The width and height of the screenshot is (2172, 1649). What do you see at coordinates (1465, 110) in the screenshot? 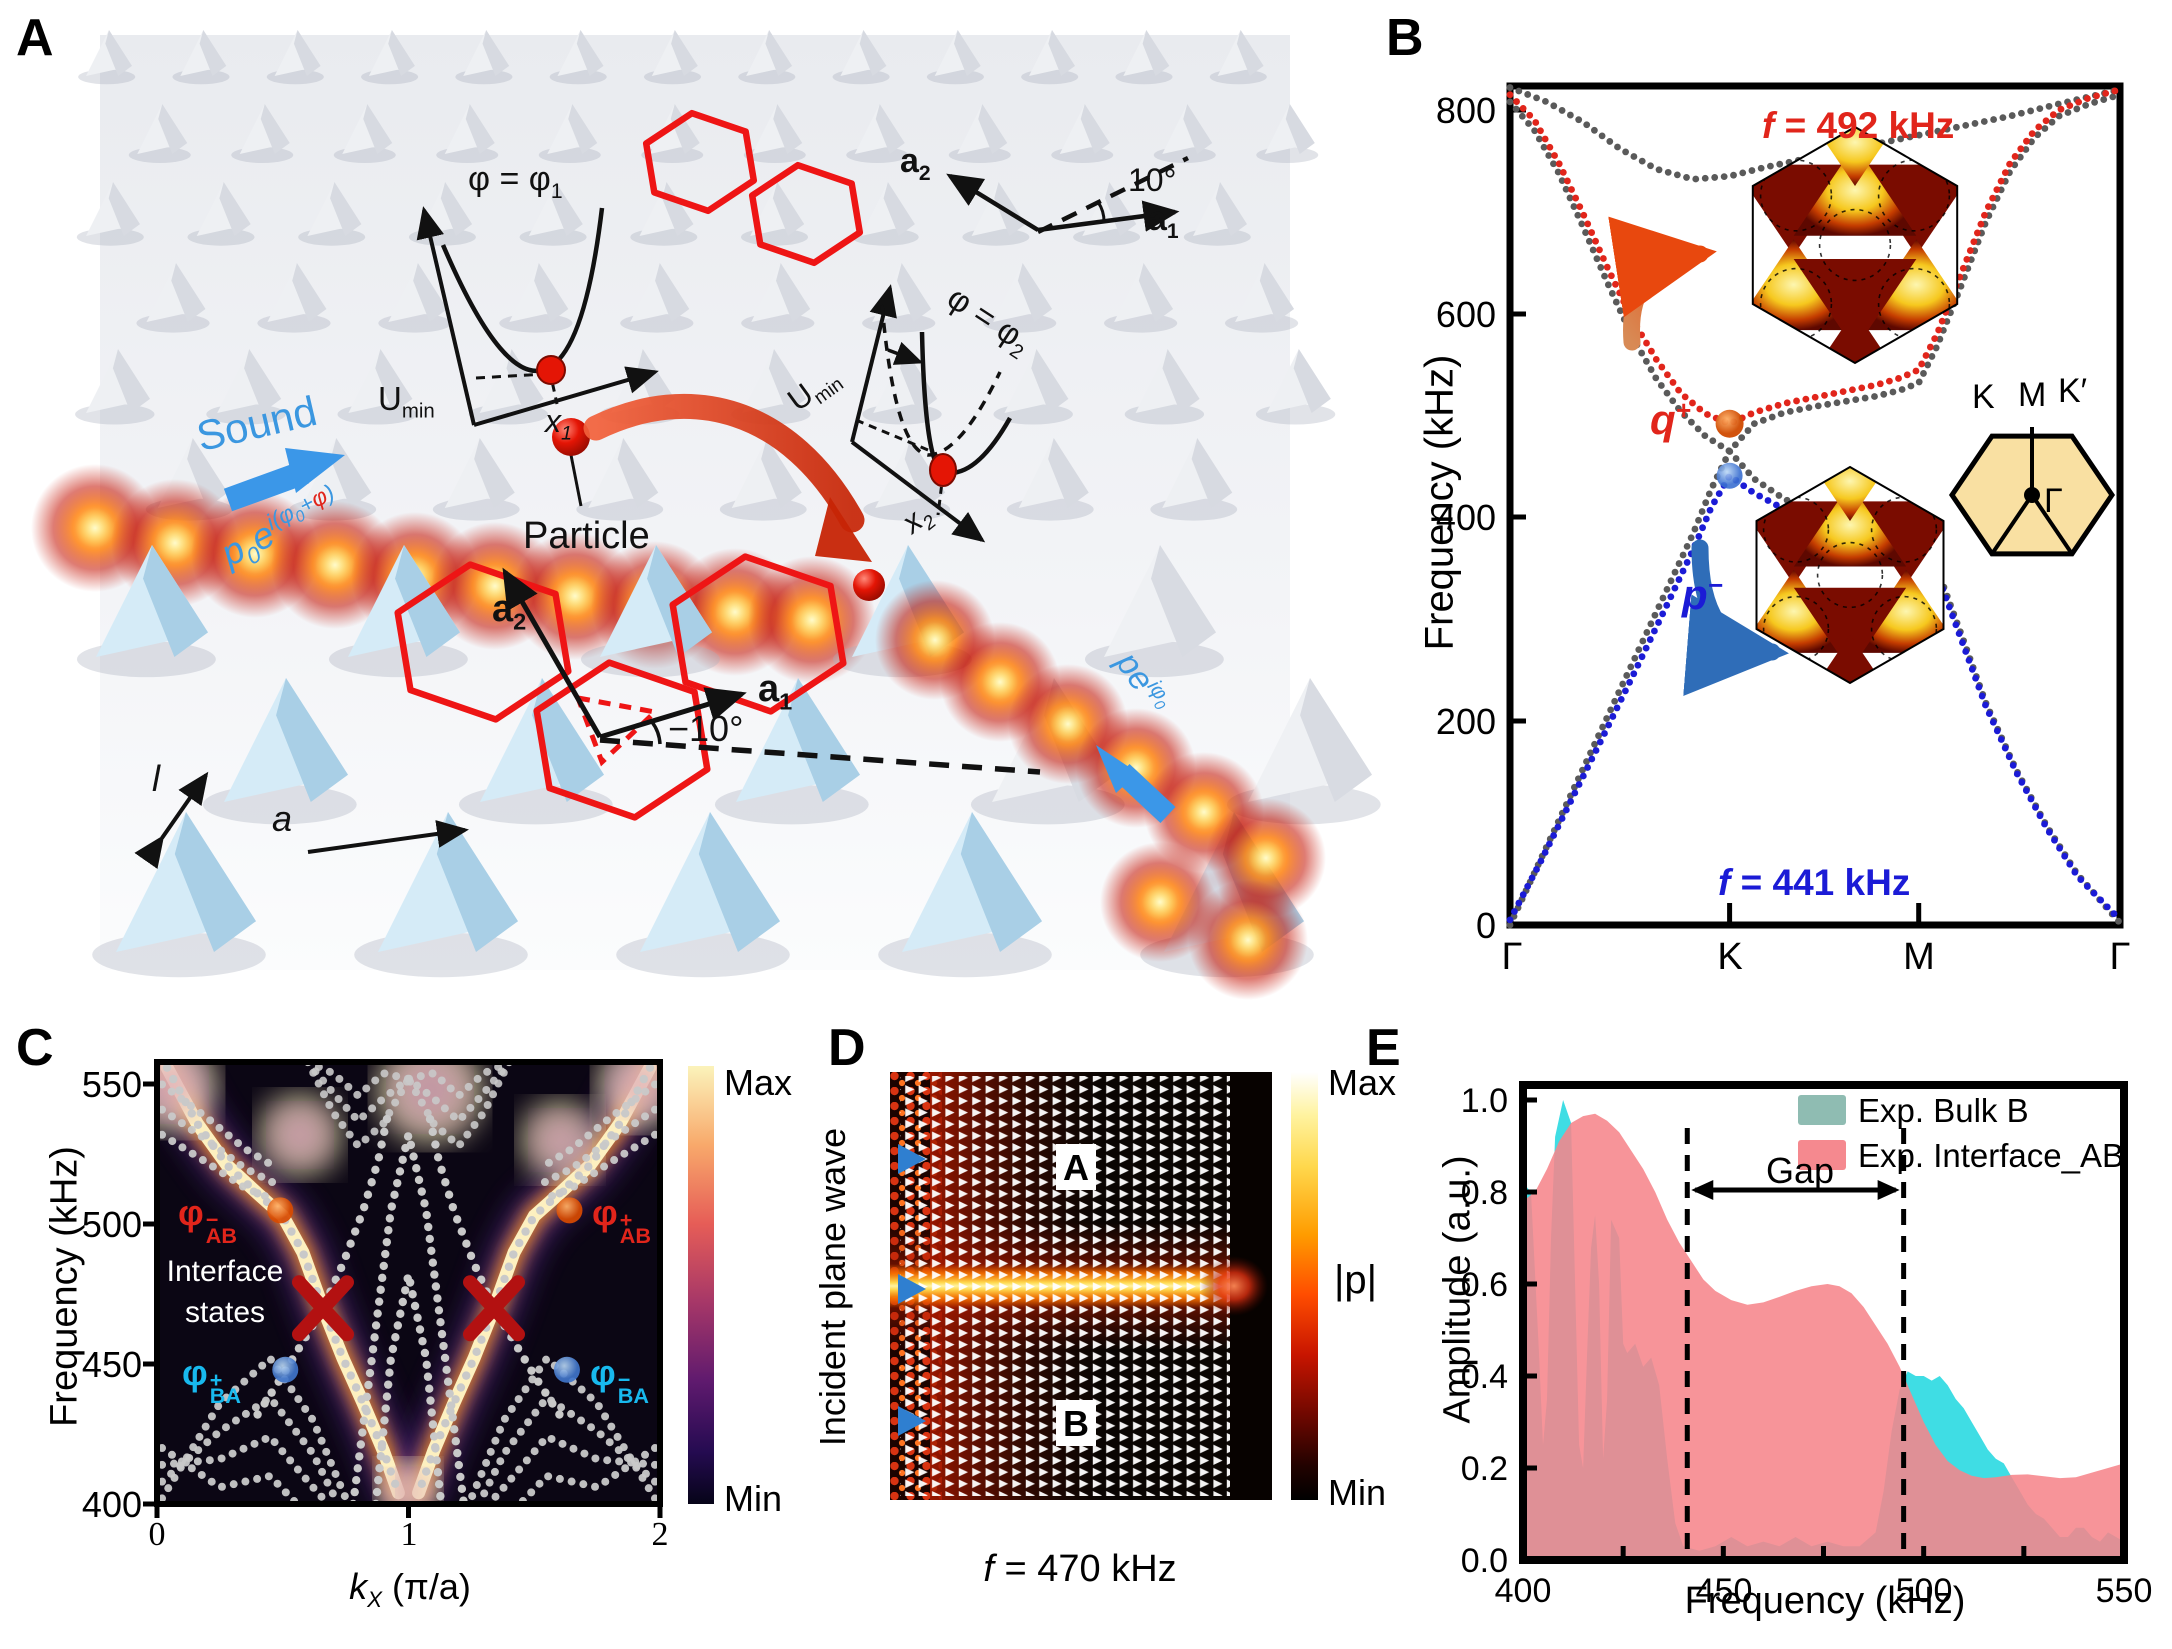
I see `b-ytick-800: 800` at bounding box center [1465, 110].